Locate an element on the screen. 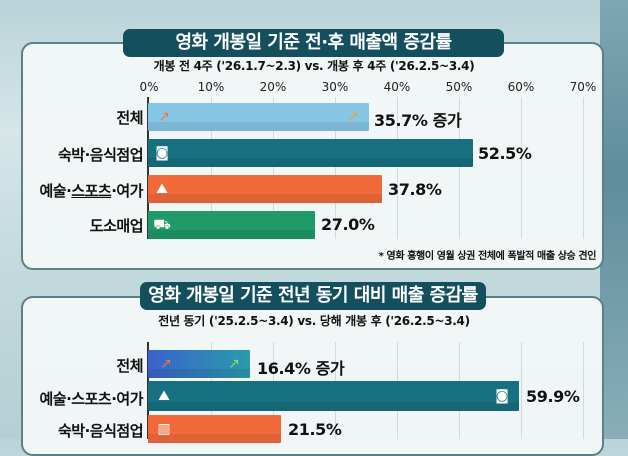 The image size is (628, 456). value-label: 59.9% is located at coordinates (553, 396).